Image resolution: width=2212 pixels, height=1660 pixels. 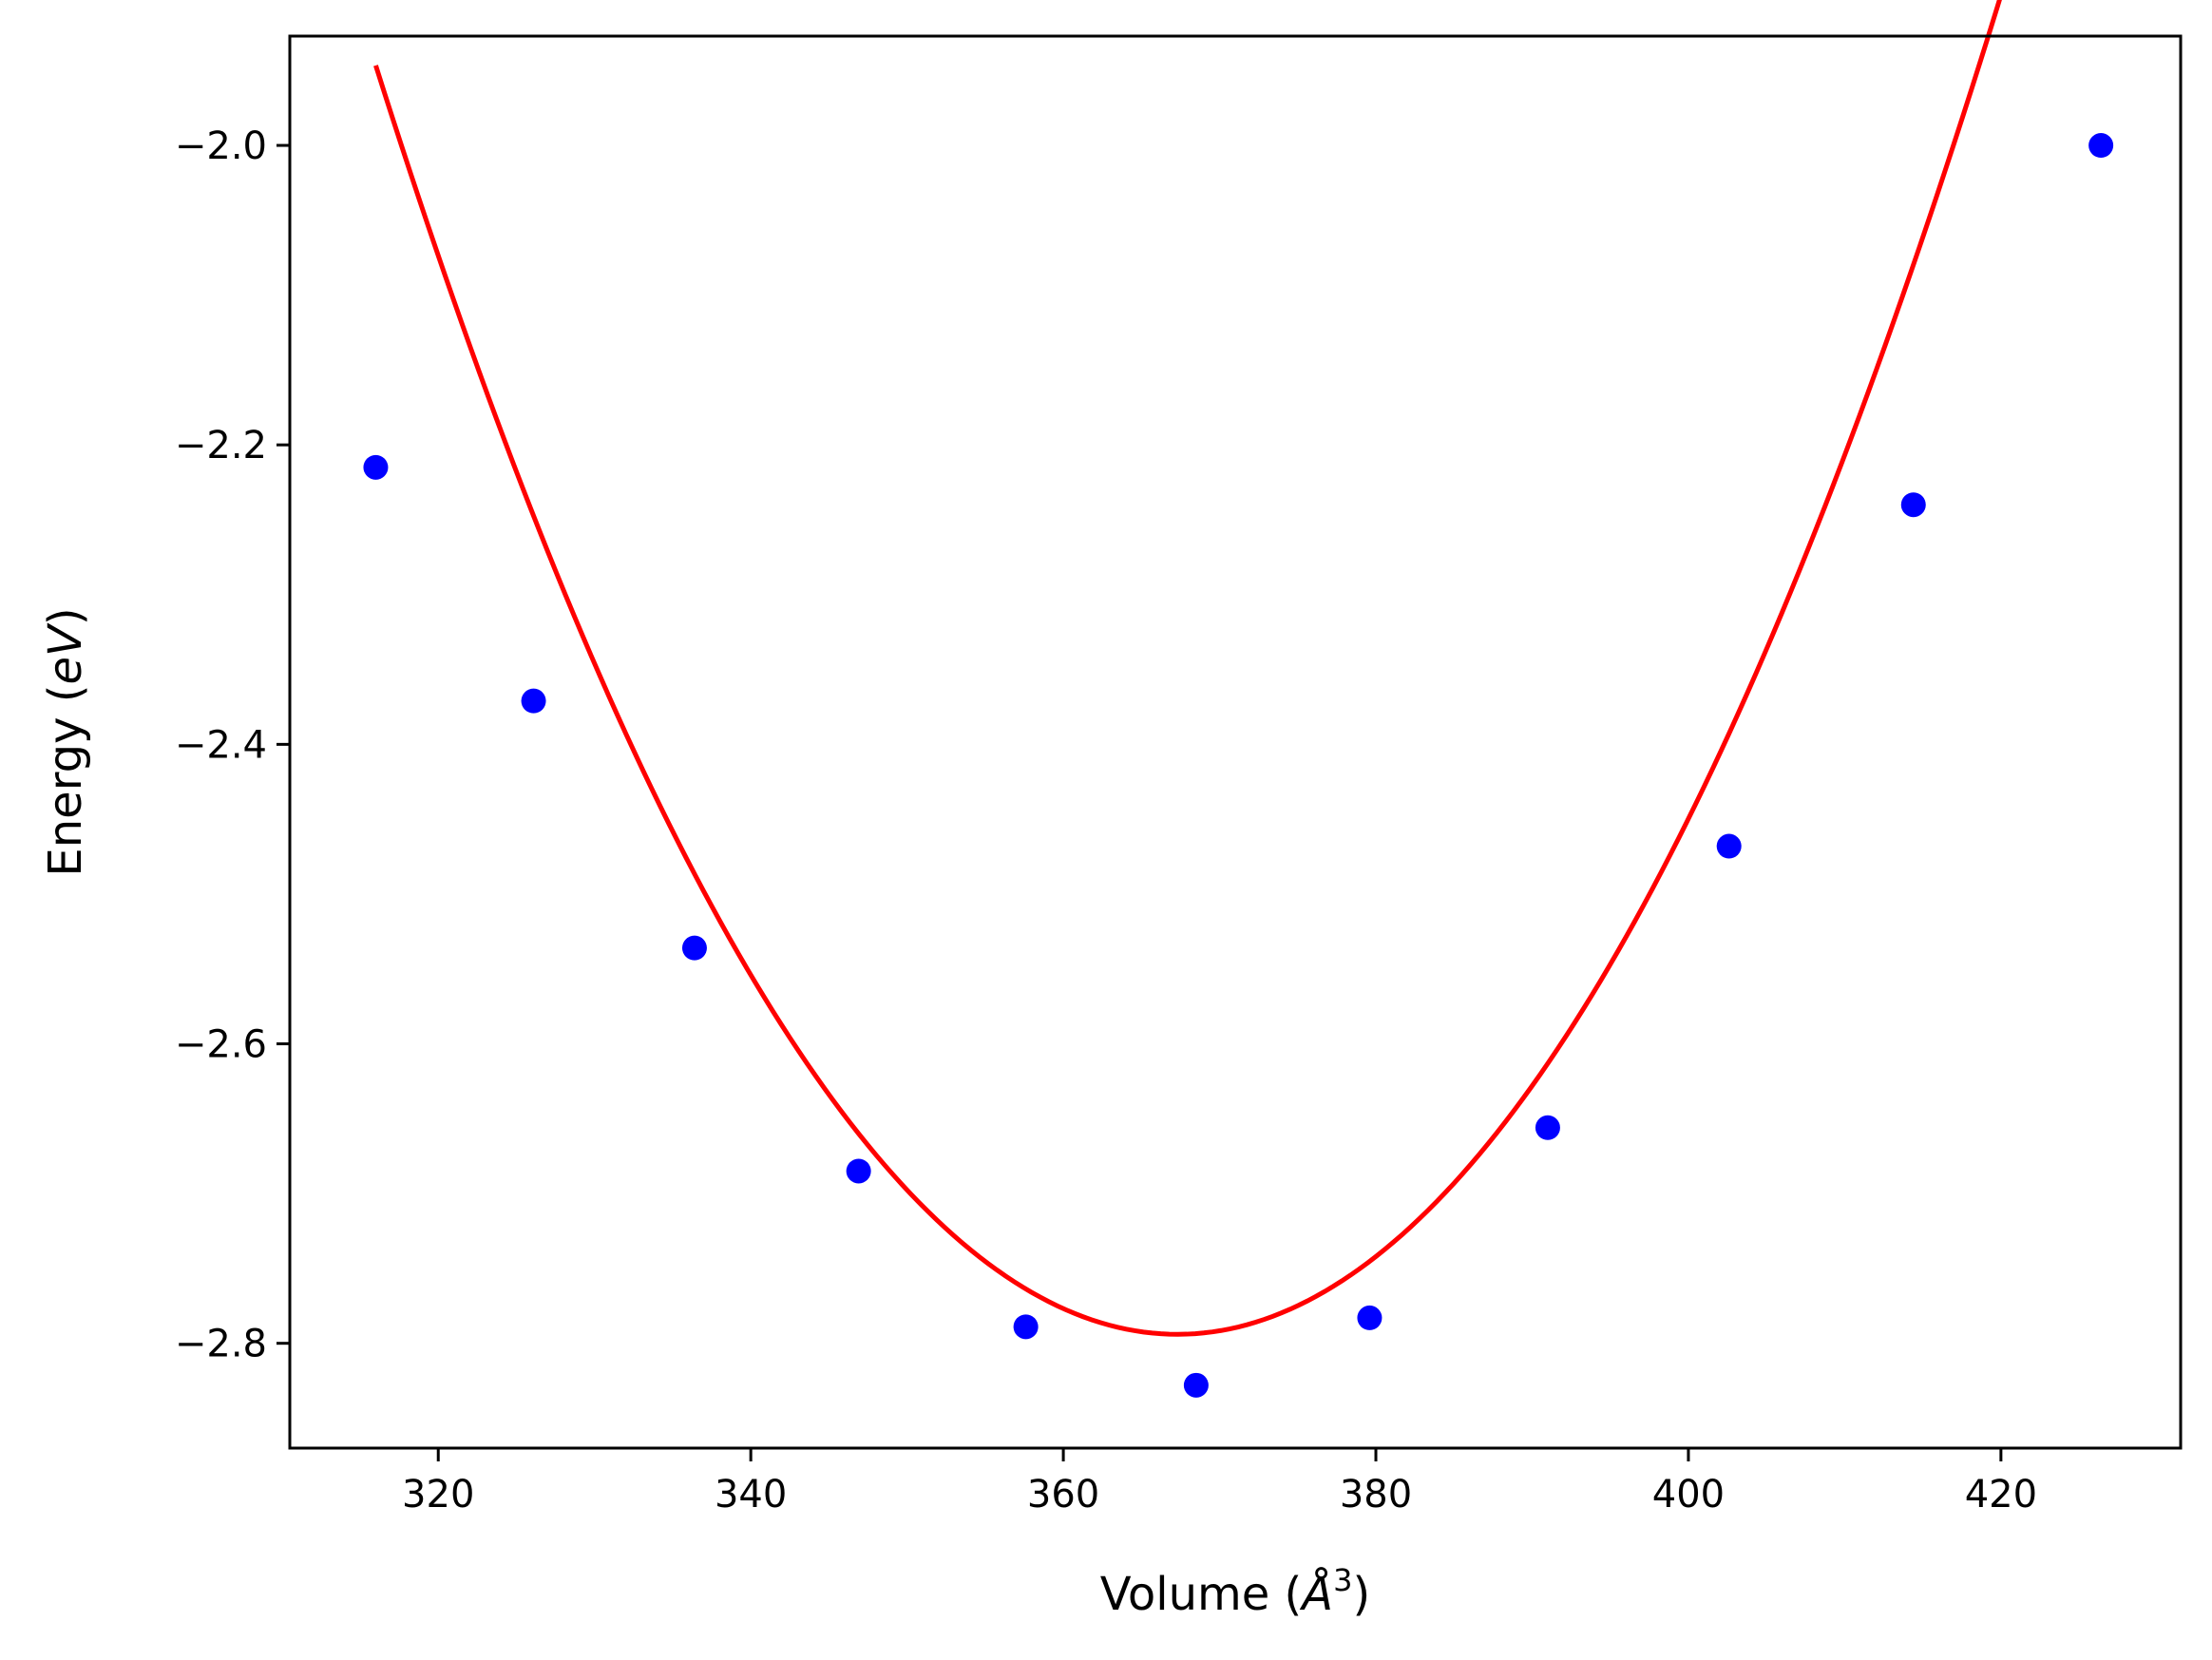 I want to click on y-tick-label: −2.4, so click(x=221, y=745).